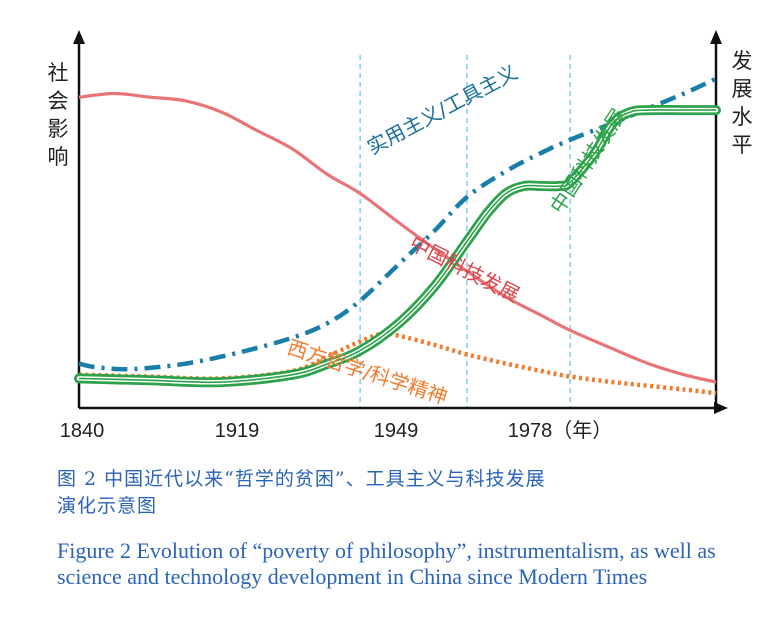 The image size is (783, 640). Describe the element at coordinates (465, 231) in the screenshot. I see `vertical-guides` at that location.